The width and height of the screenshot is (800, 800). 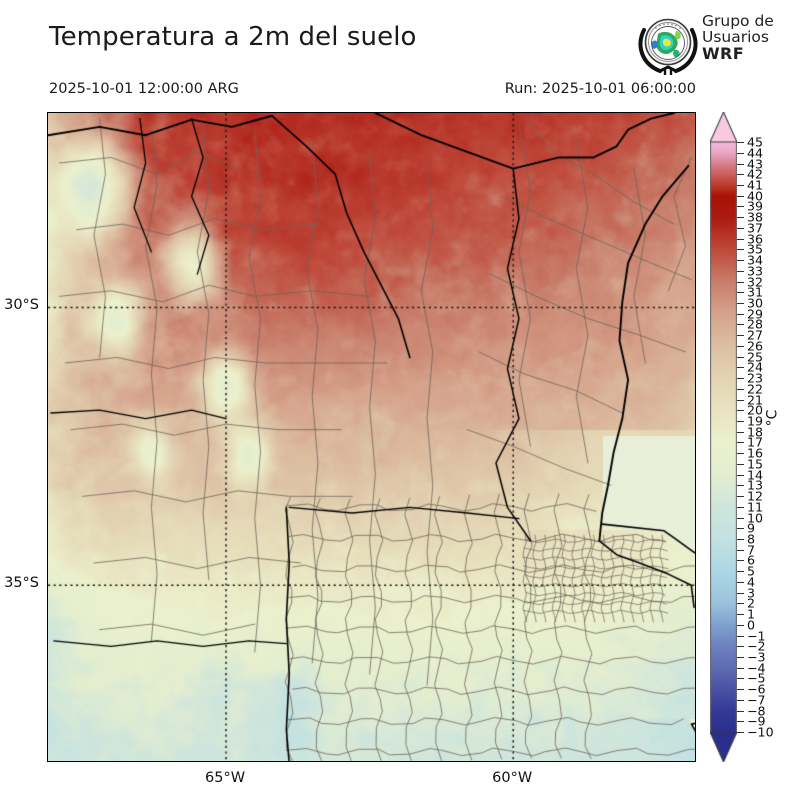 What do you see at coordinates (755, 292) in the screenshot?
I see `colorbar-tick-label: 31` at bounding box center [755, 292].